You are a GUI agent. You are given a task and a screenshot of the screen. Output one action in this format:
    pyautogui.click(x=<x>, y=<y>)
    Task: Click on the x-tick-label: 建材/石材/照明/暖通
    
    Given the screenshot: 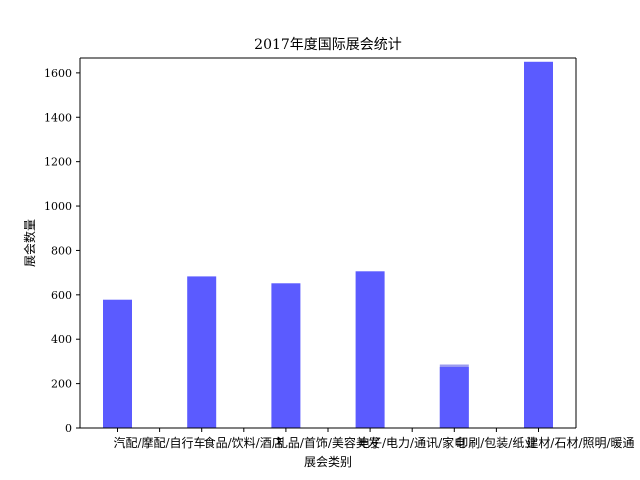 What is the action you would take?
    pyautogui.click(x=580, y=443)
    